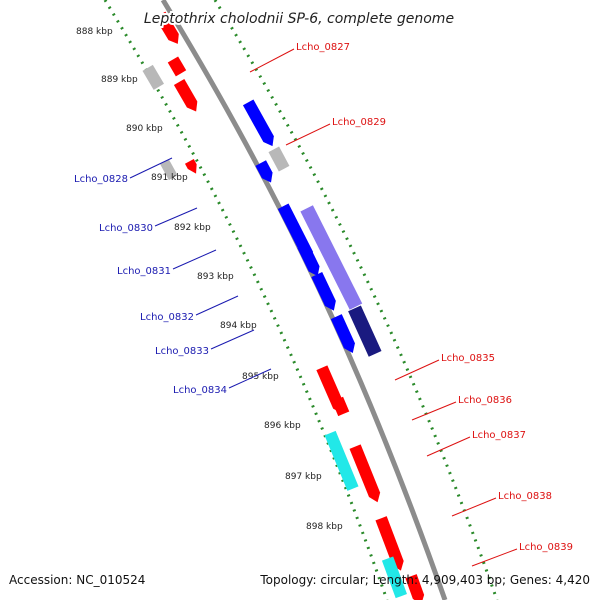  Describe the element at coordinates (77, 580) in the screenshot. I see `accession-text: Accession: NC_010524` at that location.